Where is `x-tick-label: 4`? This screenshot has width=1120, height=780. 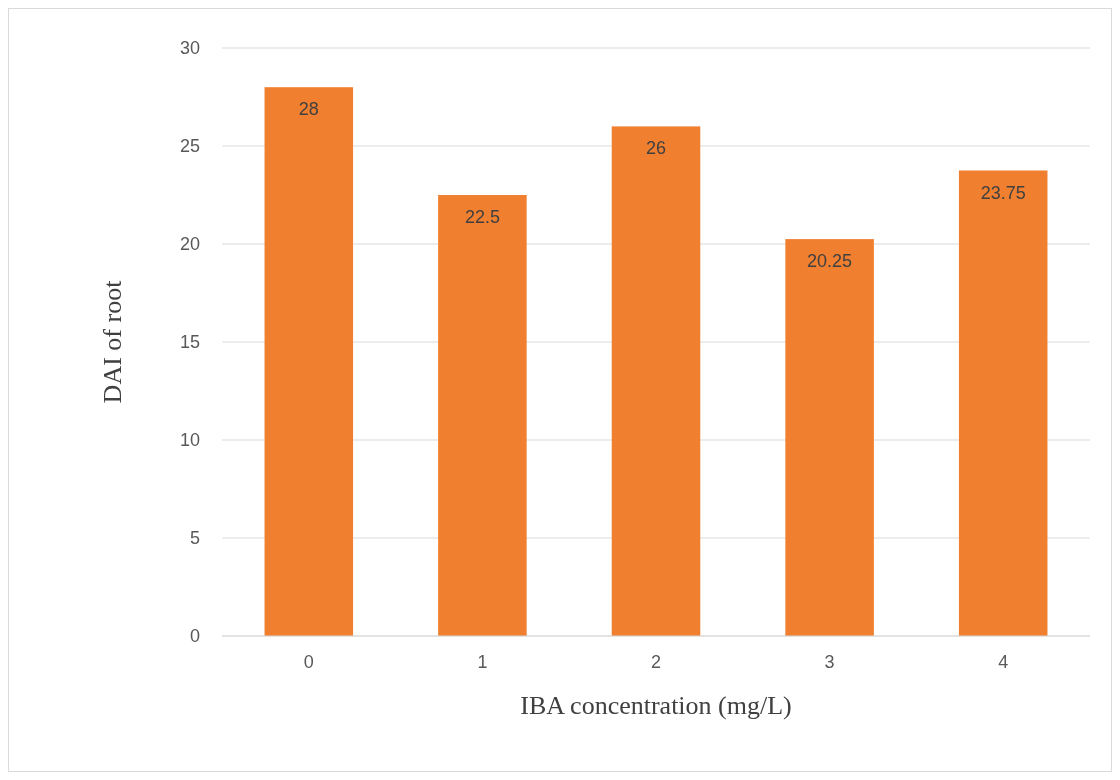
x-tick-label: 4 is located at coordinates (1003, 662).